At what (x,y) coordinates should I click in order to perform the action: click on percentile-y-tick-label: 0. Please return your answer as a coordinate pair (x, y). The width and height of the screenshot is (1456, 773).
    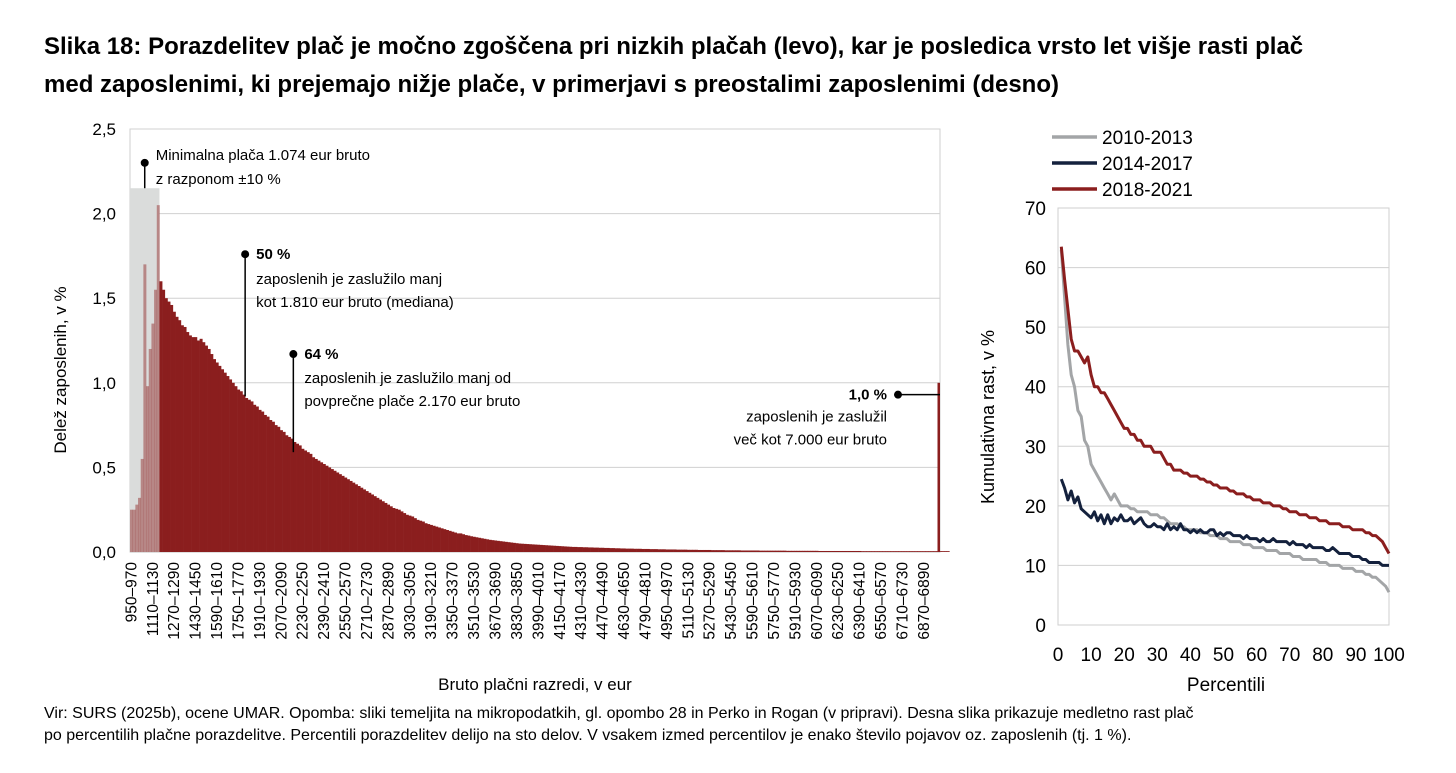
    Looking at the image, I should click on (1040, 626).